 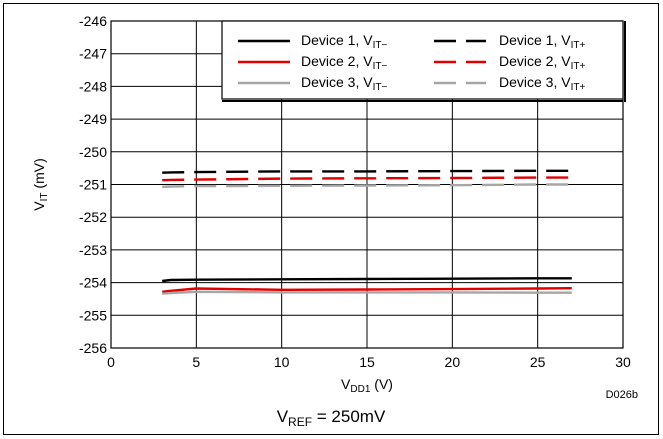 I want to click on y-tick-label: -253, so click(x=93, y=250).